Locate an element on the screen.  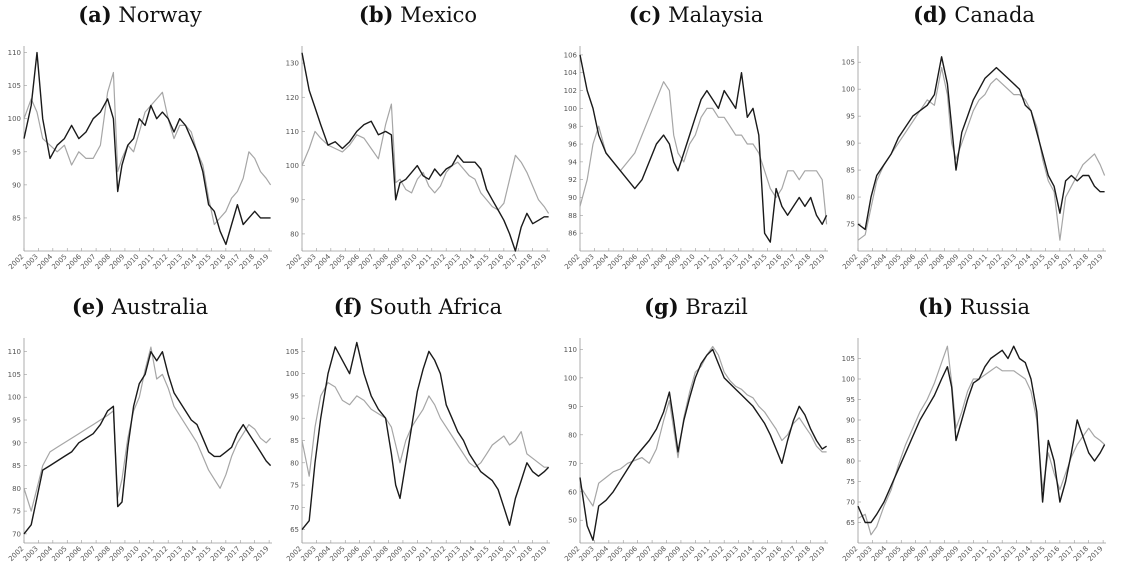
panel-country: Canada is located at coordinates (994, 15).